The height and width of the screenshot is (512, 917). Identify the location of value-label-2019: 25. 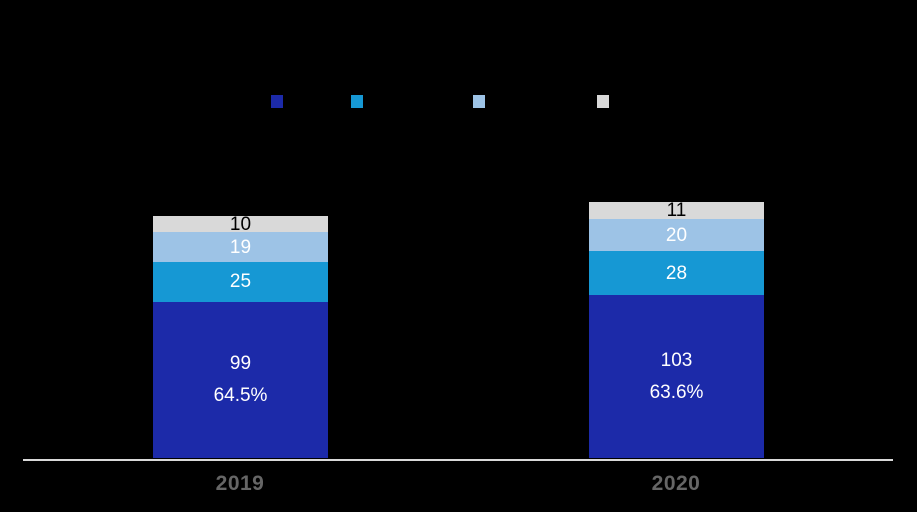
(240, 282).